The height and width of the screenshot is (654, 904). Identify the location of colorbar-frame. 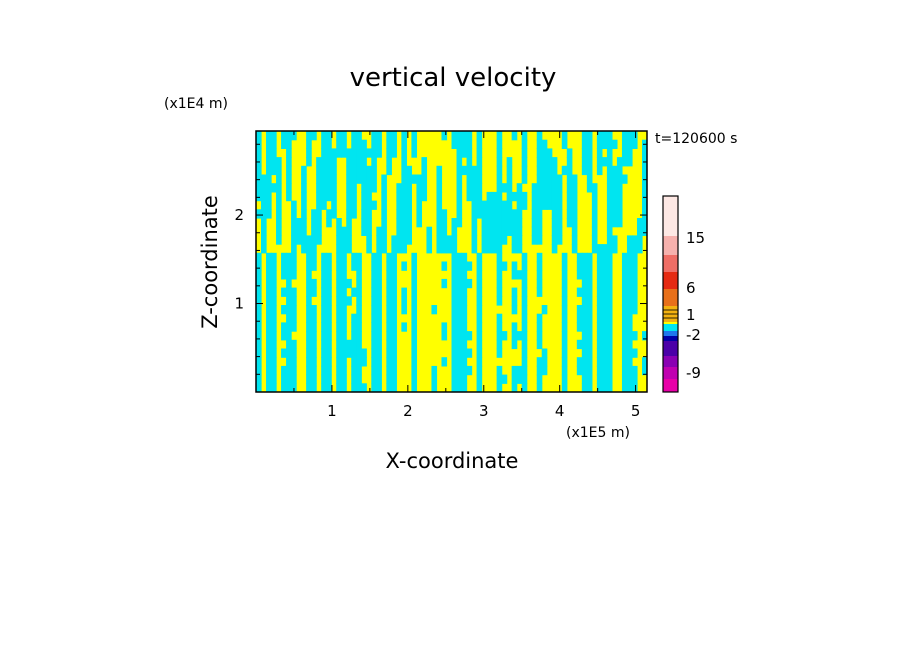
(670, 294).